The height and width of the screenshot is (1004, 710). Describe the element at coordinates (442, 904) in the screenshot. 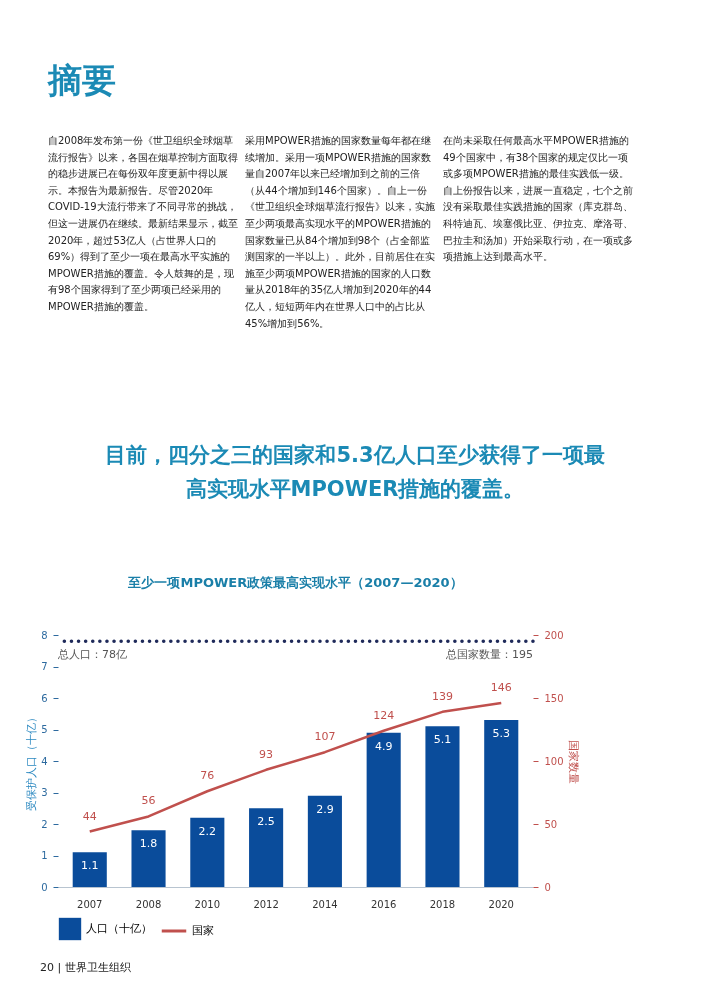

I see `x-tick-label: 2018` at that location.